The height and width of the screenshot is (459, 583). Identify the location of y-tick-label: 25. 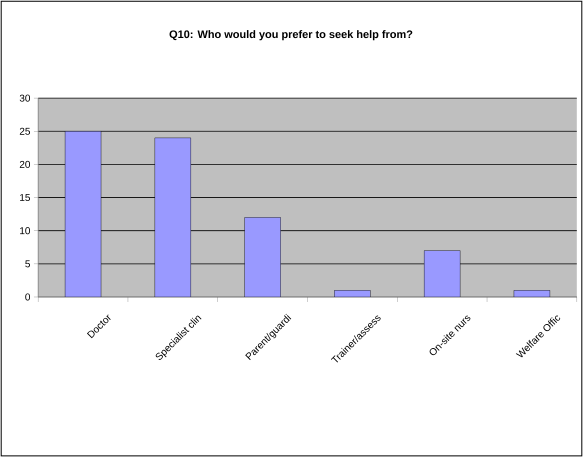
(25, 131).